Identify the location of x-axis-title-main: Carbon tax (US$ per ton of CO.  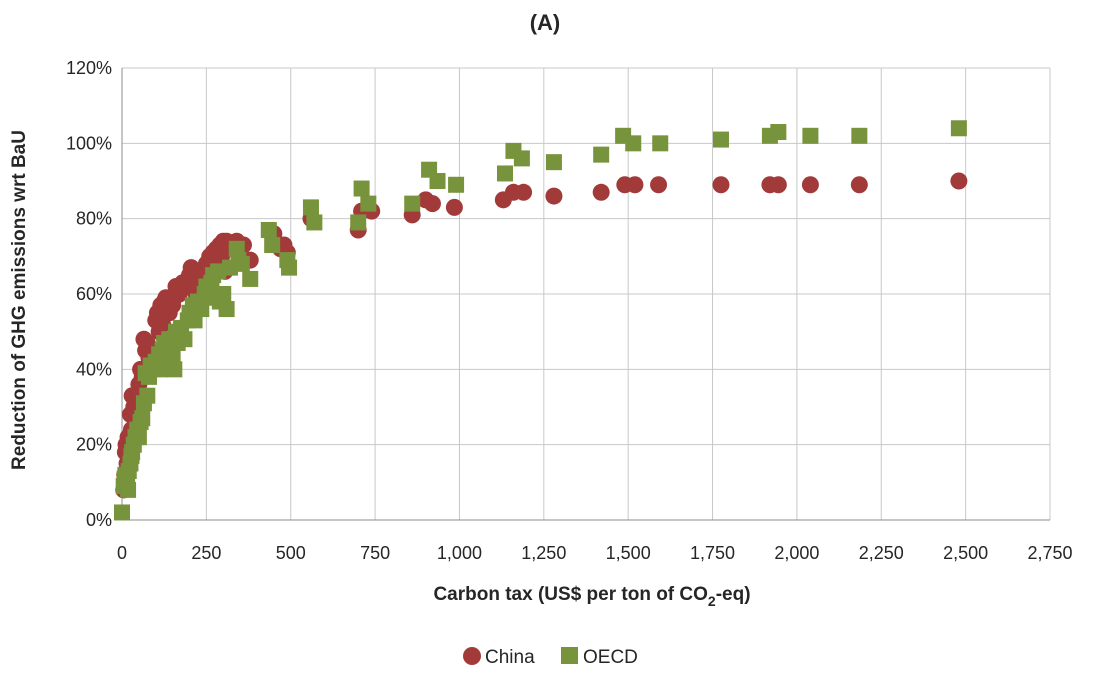
(570, 594).